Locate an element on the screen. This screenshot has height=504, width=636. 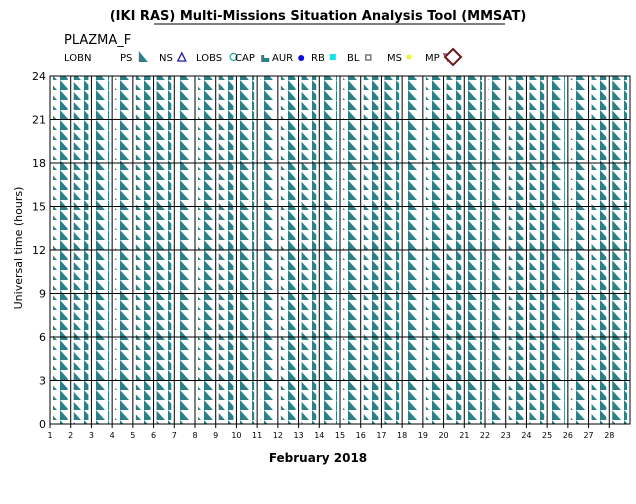
y-tick-label-9: 9 is located at coordinates (42, 294).